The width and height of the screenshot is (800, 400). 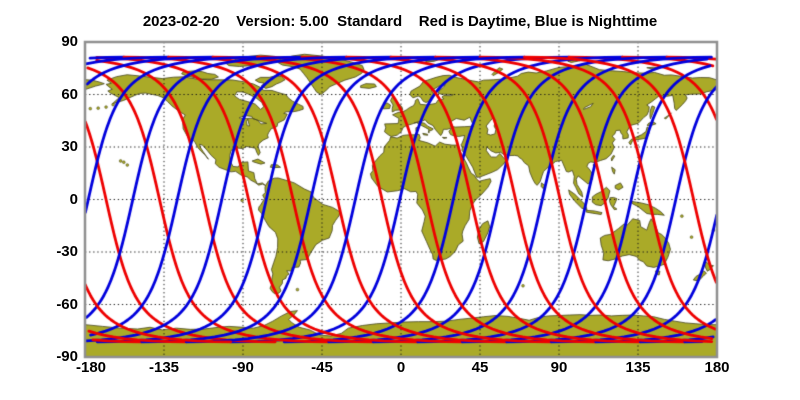 What do you see at coordinates (164, 367) in the screenshot?
I see `x-tick-label: -135` at bounding box center [164, 367].